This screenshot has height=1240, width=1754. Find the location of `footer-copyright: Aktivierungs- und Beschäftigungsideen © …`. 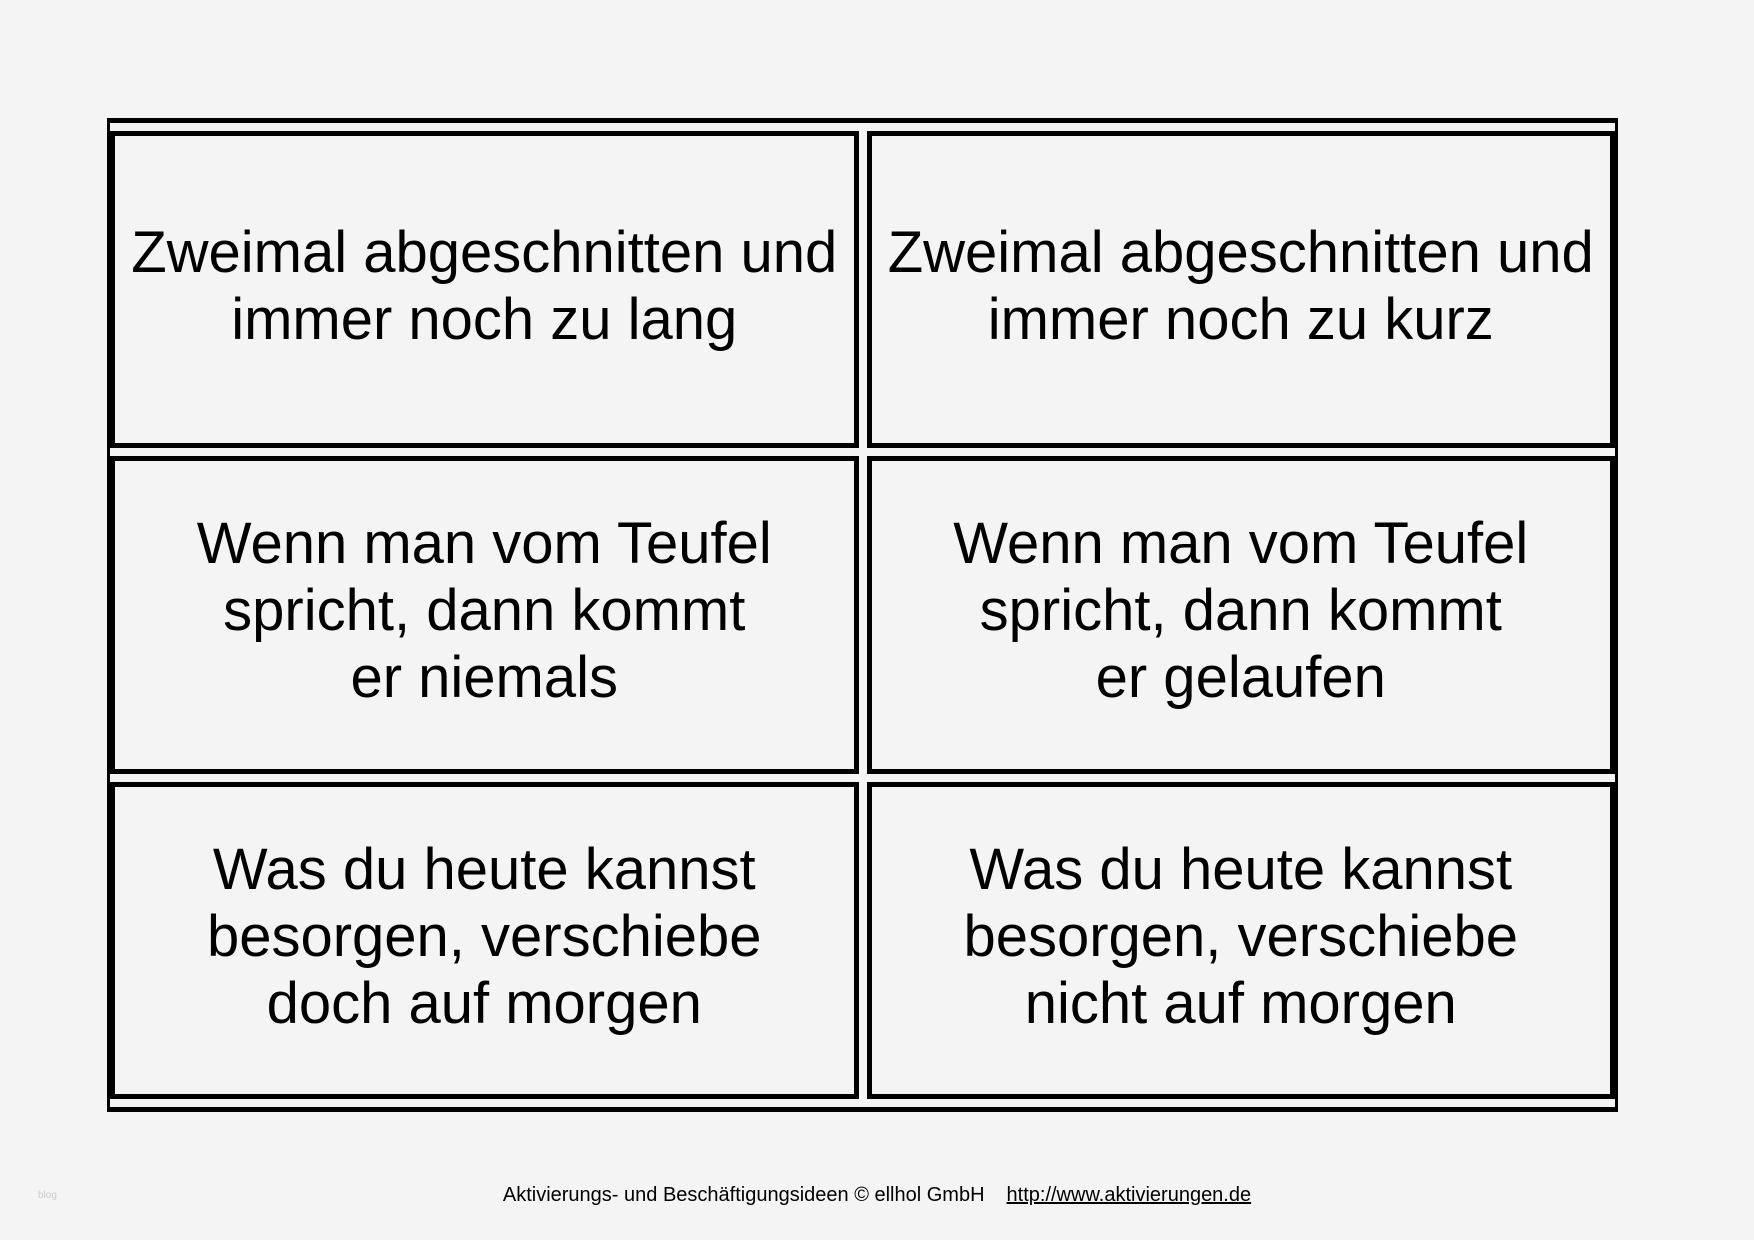

footer-copyright: Aktivierungs- und Beschäftigungsideen © … is located at coordinates (743, 1195).